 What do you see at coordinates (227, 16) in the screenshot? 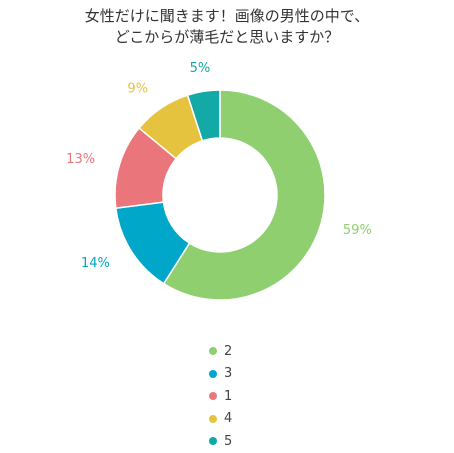
I see `chart-title-line-1: 女性だけに聞きます！画像の男性の中で、` at bounding box center [227, 16].